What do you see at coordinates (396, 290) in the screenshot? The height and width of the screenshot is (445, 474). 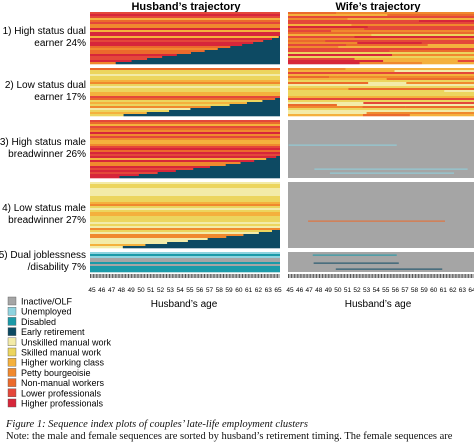 I see `wife-tick-label: 56` at bounding box center [396, 290].